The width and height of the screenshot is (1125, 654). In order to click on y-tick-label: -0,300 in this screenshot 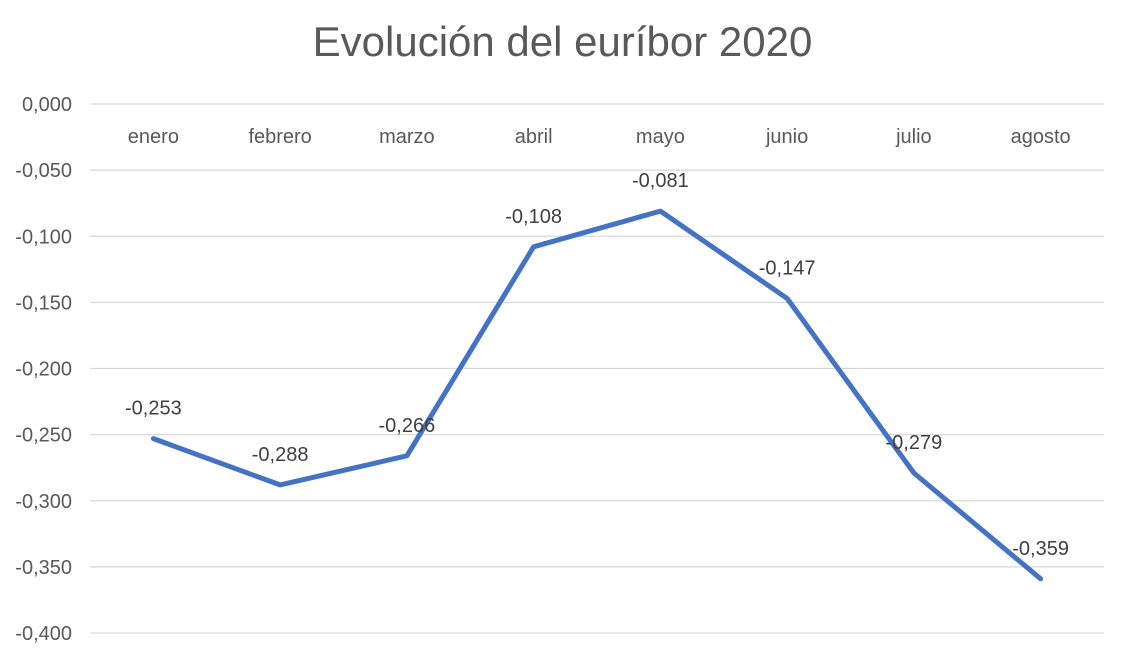, I will do `click(43, 502)`.